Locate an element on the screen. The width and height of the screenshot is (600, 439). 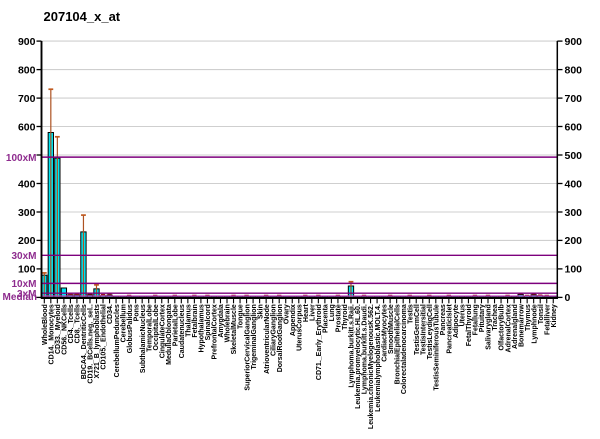
svg-text: CD33._Myeloid is located at coordinates (58, 329).